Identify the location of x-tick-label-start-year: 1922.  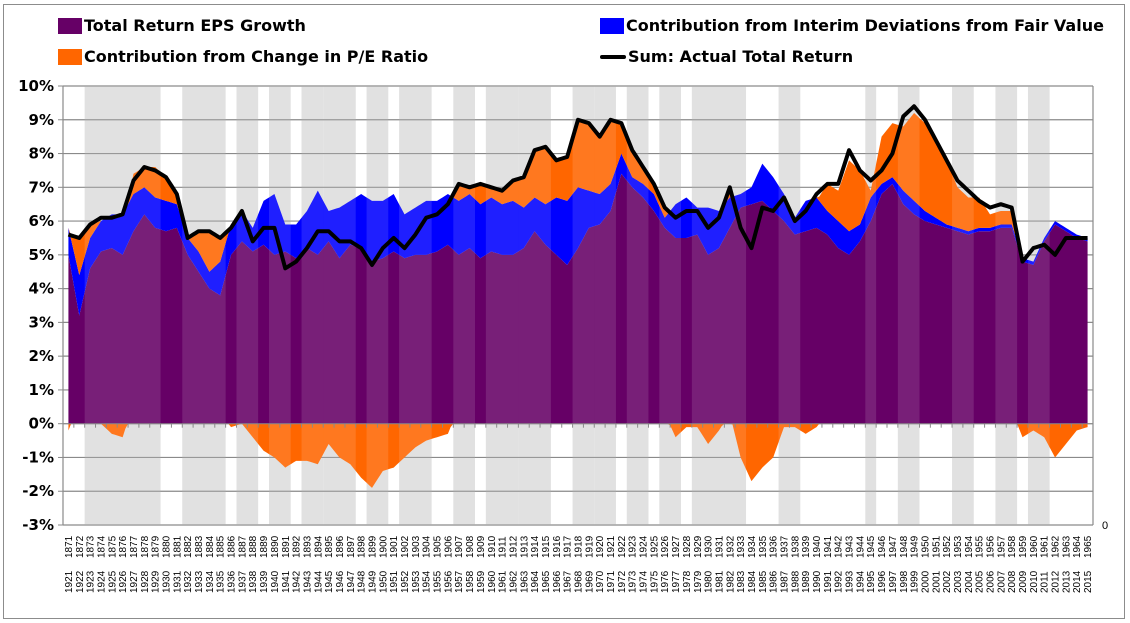
(622, 546).